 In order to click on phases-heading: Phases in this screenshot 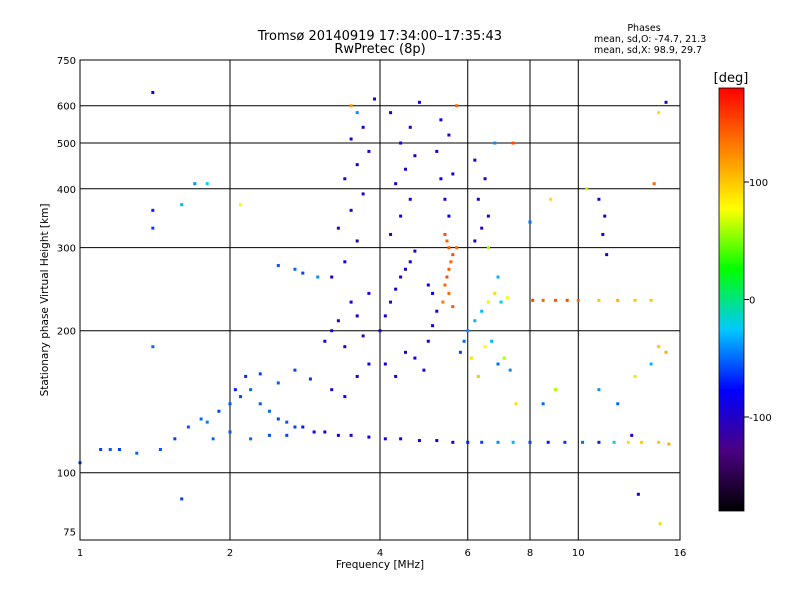, I will do `click(643, 28)`.